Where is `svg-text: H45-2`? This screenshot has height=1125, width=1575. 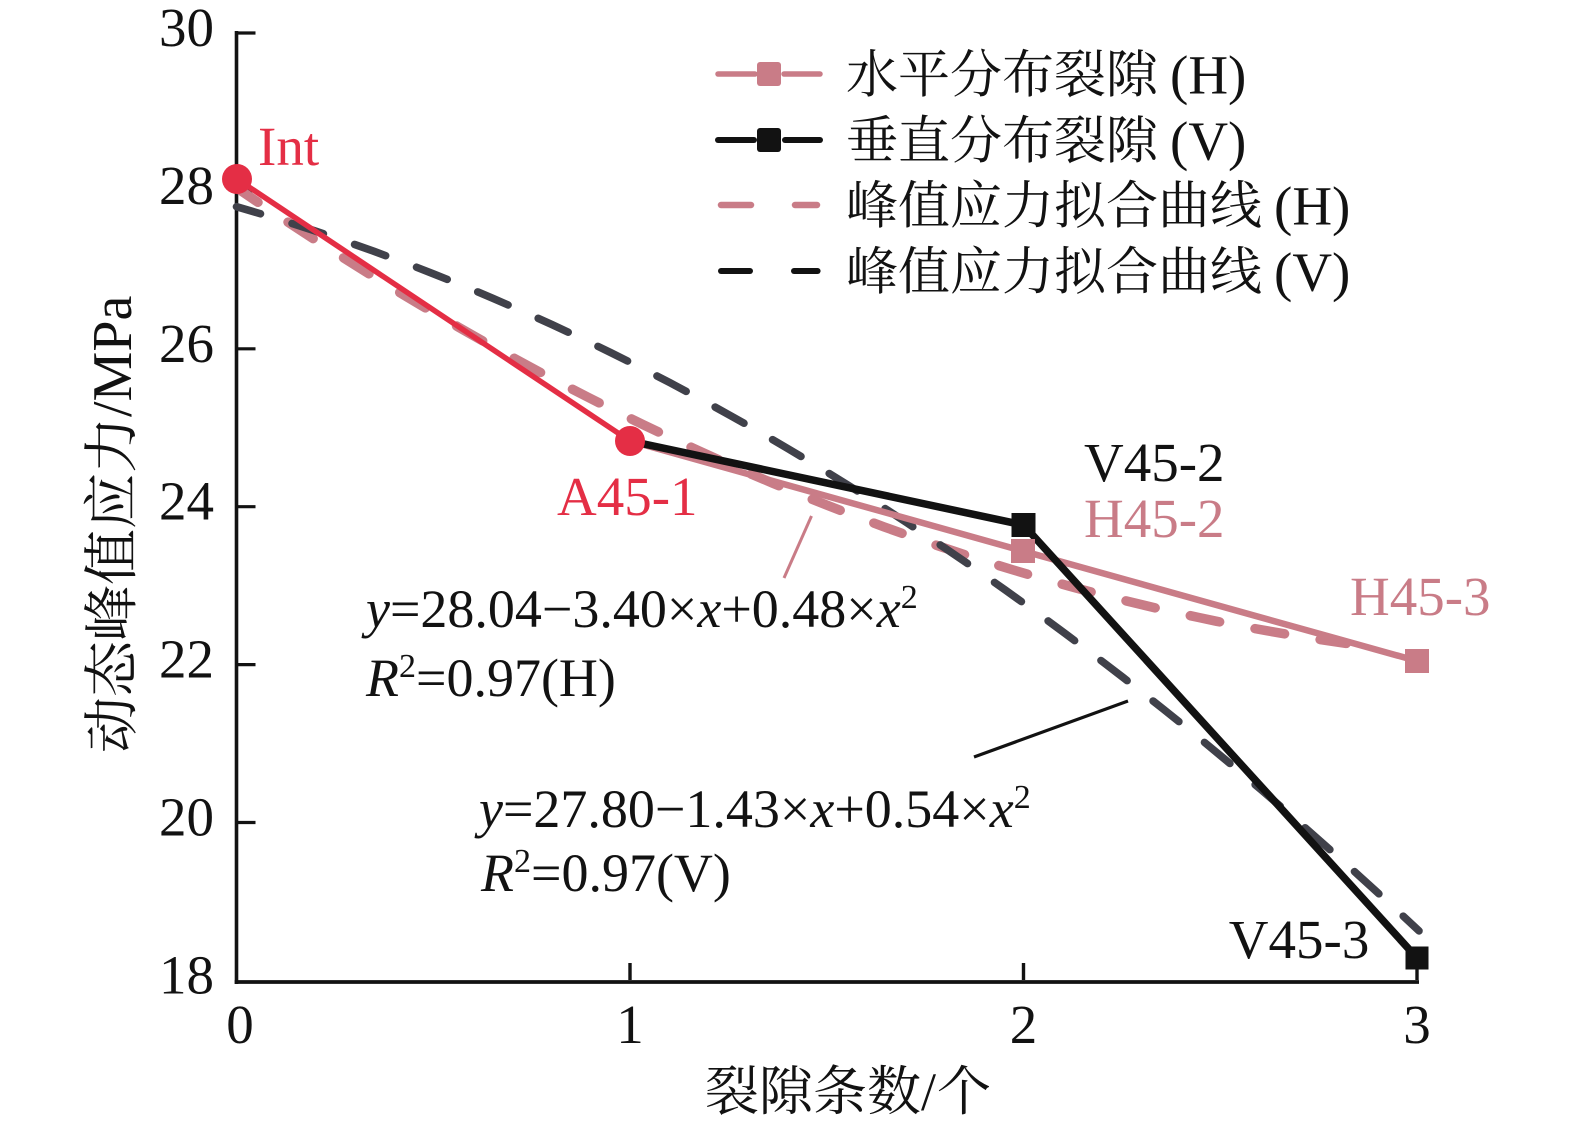
svg-text: H45-2 is located at coordinates (1154, 518).